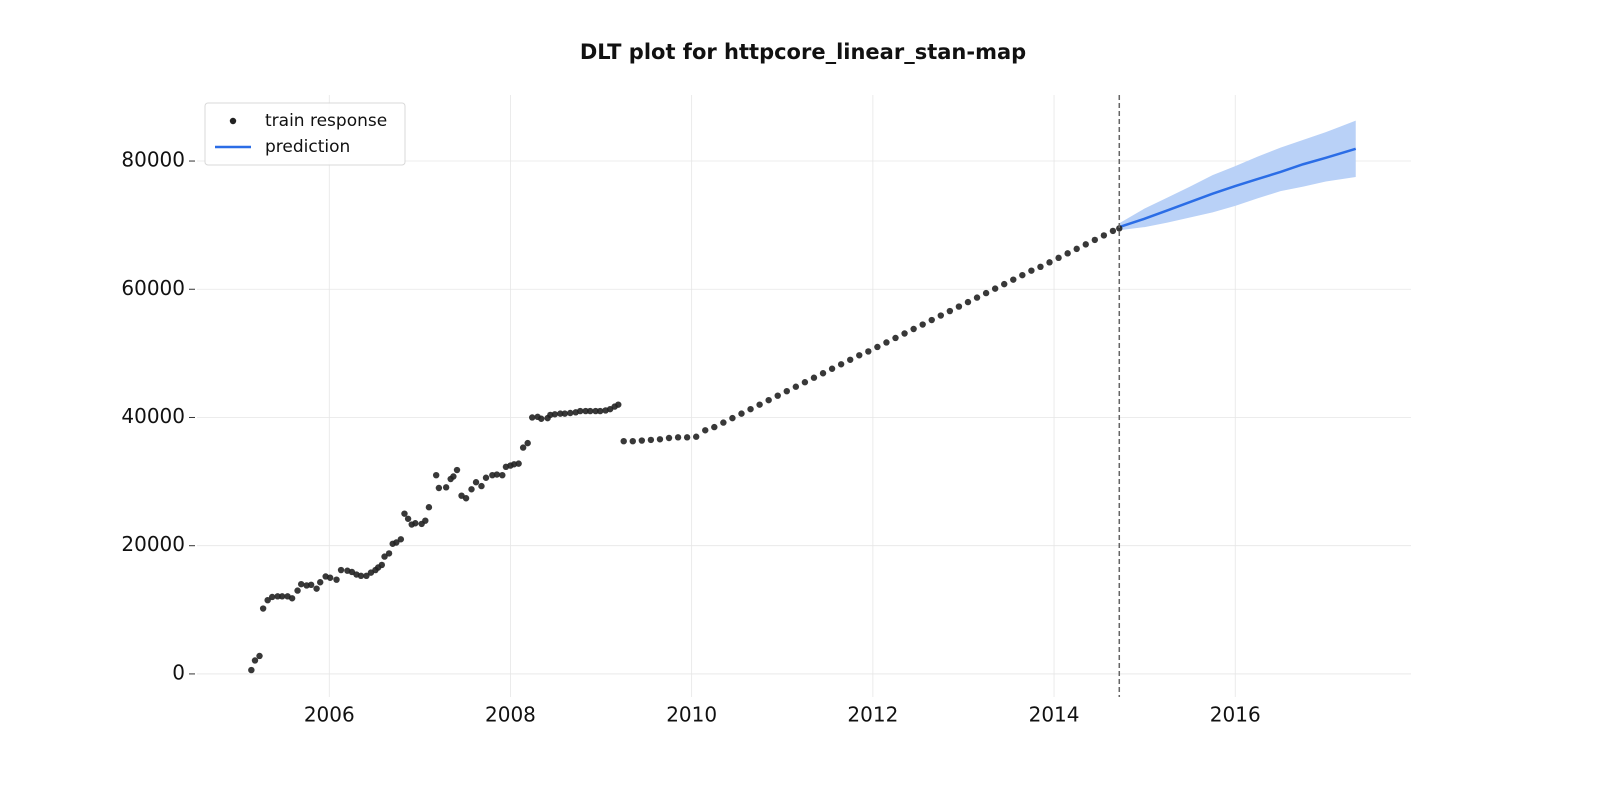 Image resolution: width=1600 pixels, height=800 pixels. I want to click on legend-label: train response, so click(326, 121).